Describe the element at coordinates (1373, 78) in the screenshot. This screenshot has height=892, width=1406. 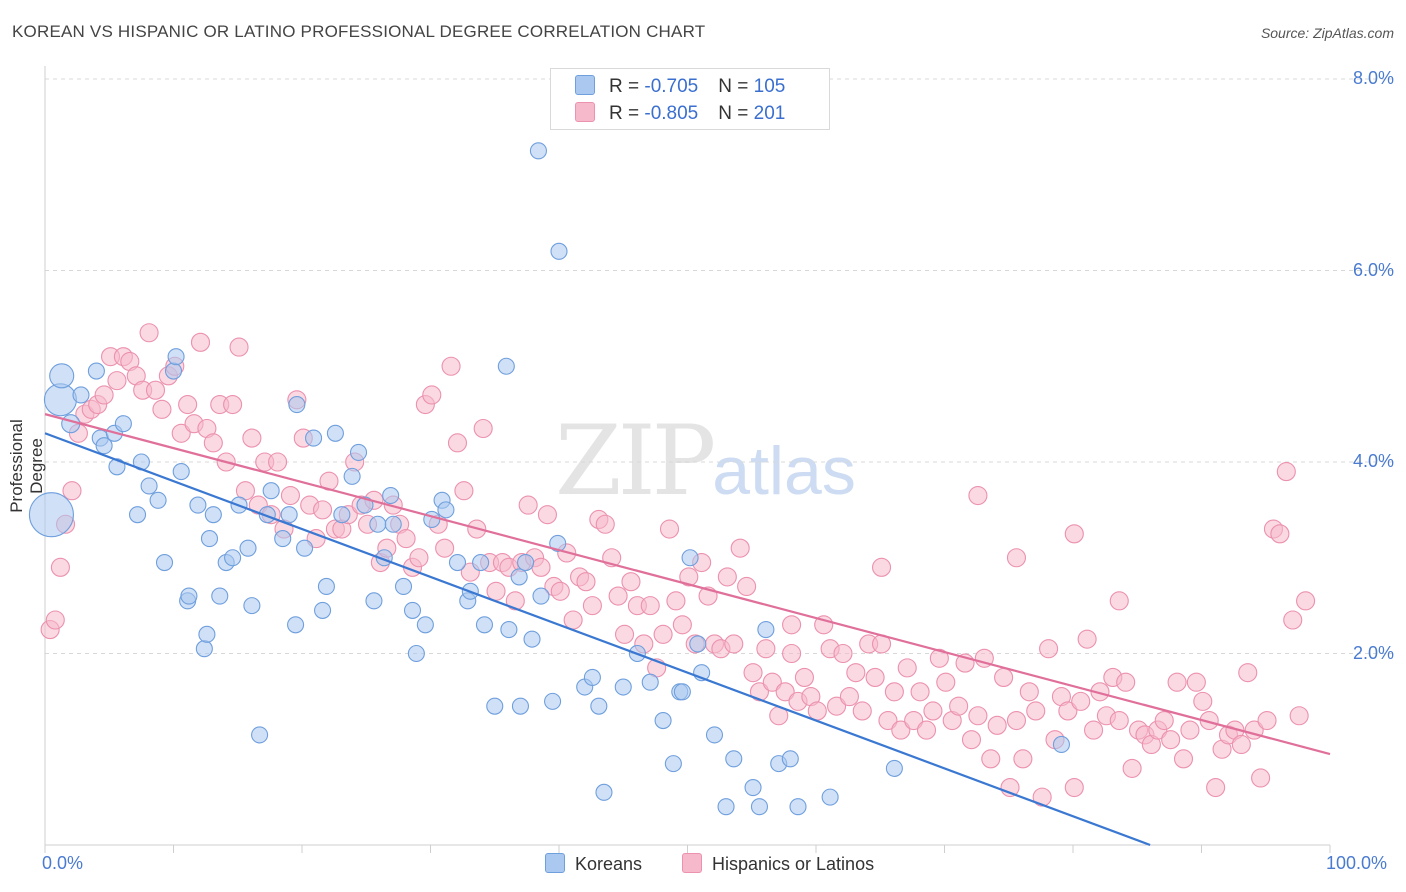
I see `y-tick-label: 8.0%` at that location.